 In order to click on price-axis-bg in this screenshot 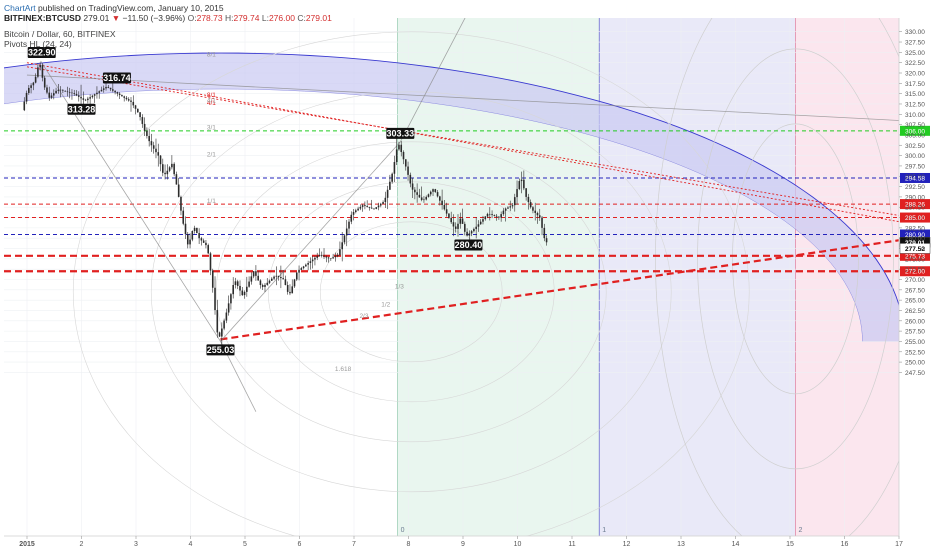, I will do `click(915, 277)`.